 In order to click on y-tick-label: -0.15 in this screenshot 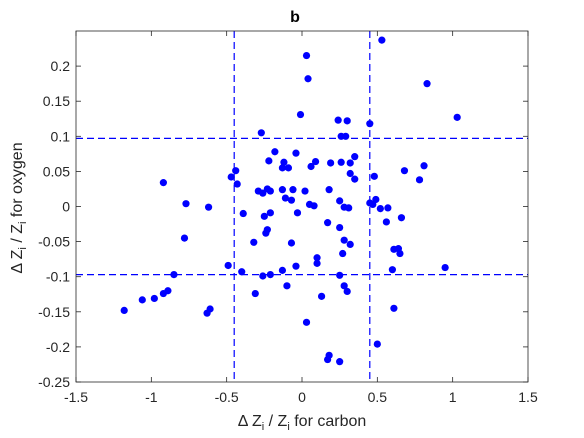, I will do `click(54, 312)`.